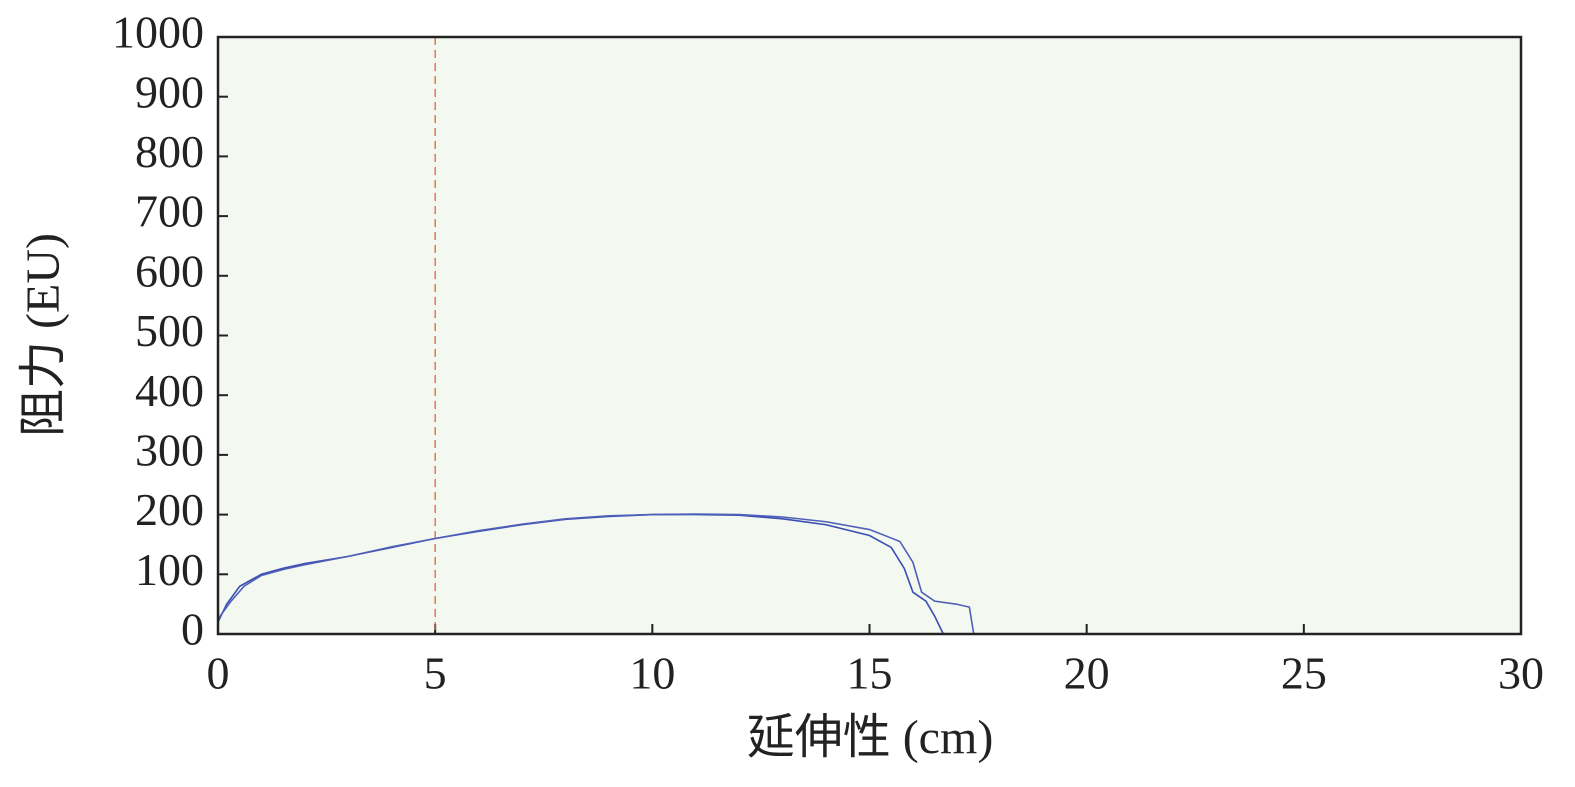 This screenshot has width=1575, height=787. Describe the element at coordinates (169, 330) in the screenshot. I see `y-tick-label: 500` at that location.